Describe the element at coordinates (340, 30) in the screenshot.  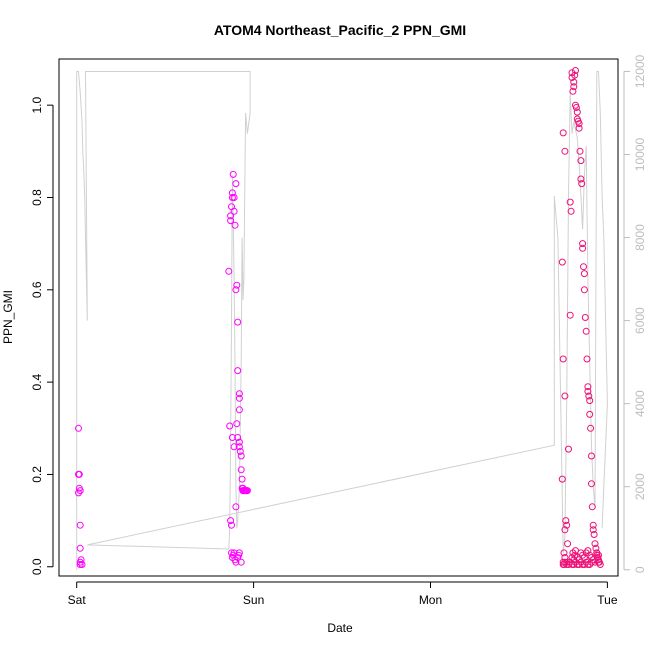
I see `chart-title: ATOM4 Northeast_Pacific_2 PPN_GMI` at that location.